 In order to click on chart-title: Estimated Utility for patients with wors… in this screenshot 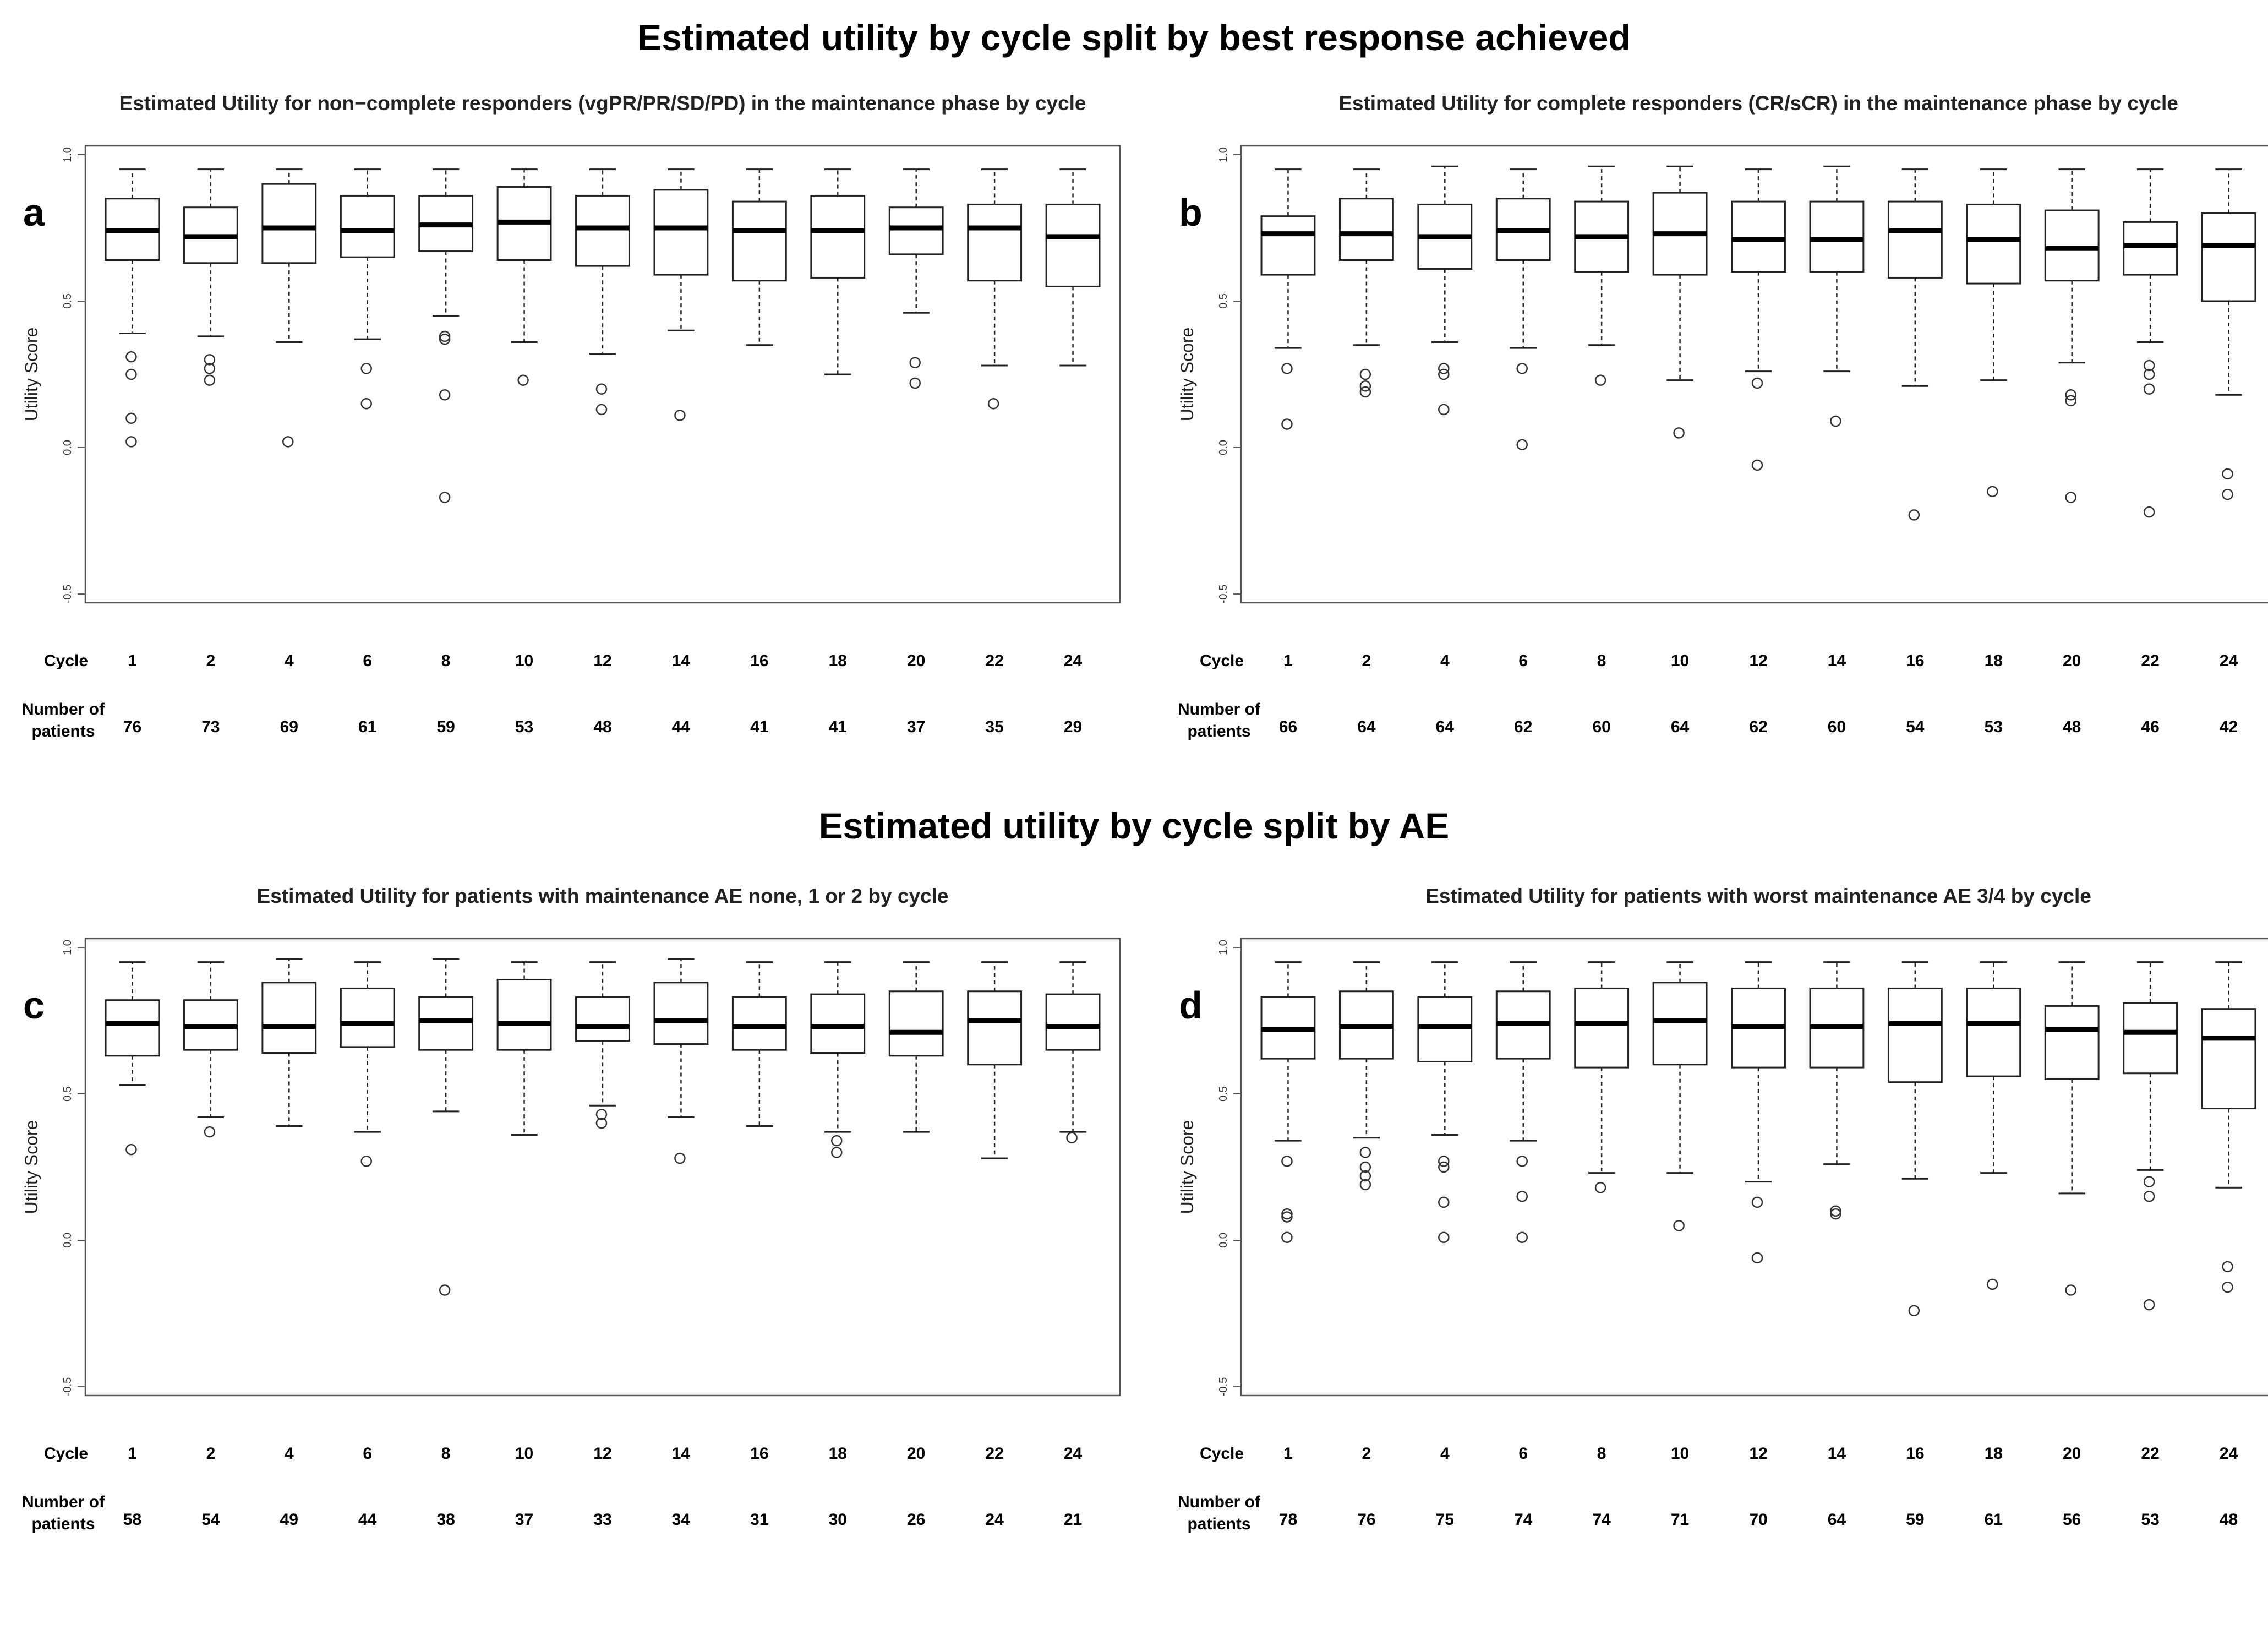, I will do `click(1758, 896)`.